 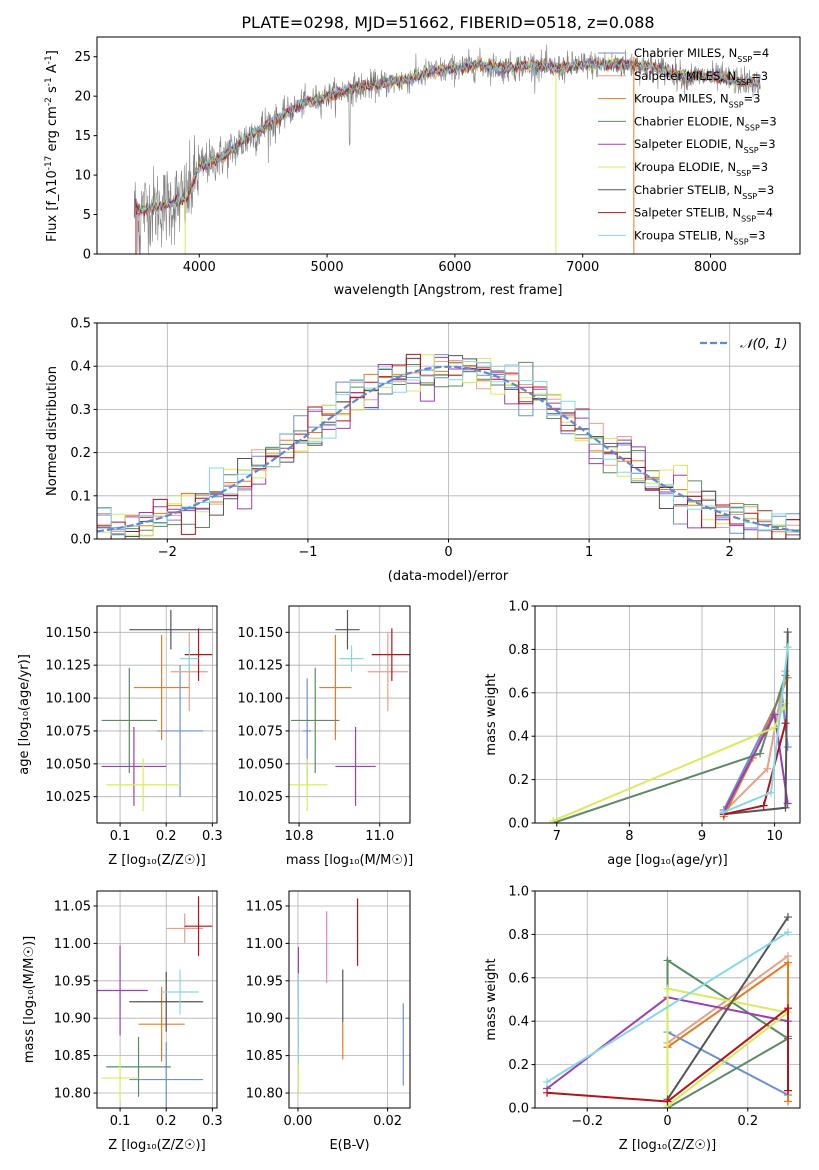 What do you see at coordinates (261, 666) in the screenshot?
I see `y-tick-label: 10.125` at bounding box center [261, 666].